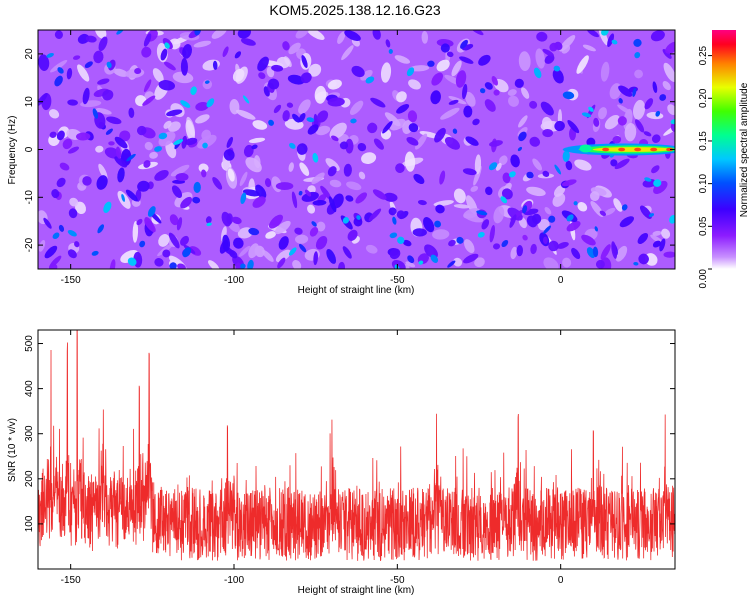 Image resolution: width=750 pixels, height=600 pixels. Describe the element at coordinates (622, 149) in the screenshot. I see `peak-feature-max` at that location.